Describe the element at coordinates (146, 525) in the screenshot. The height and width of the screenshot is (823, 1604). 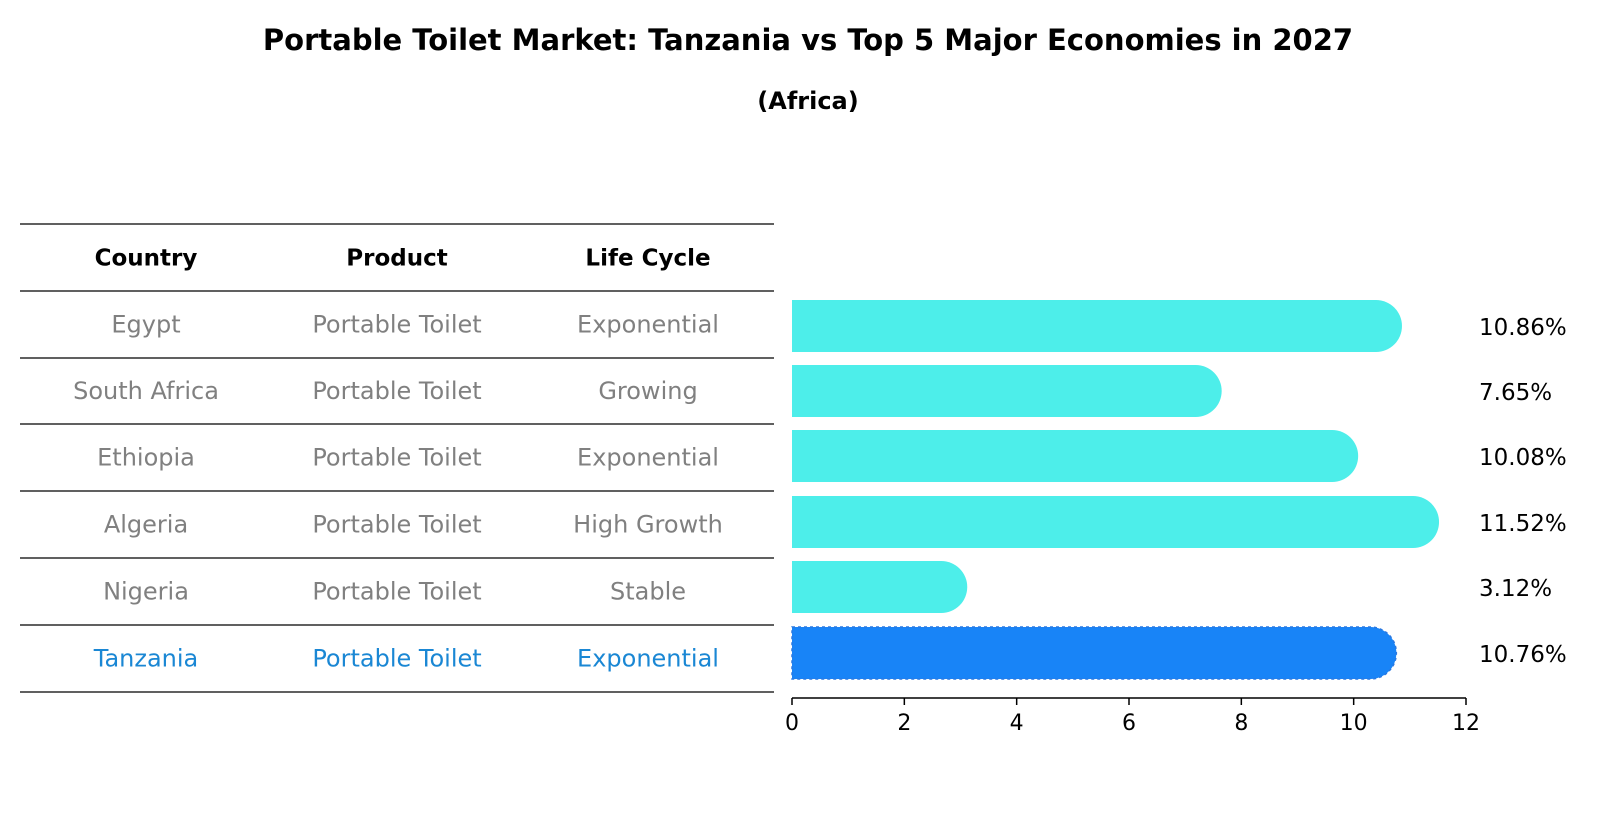
I see `table-cell-country: Algeria` at that location.